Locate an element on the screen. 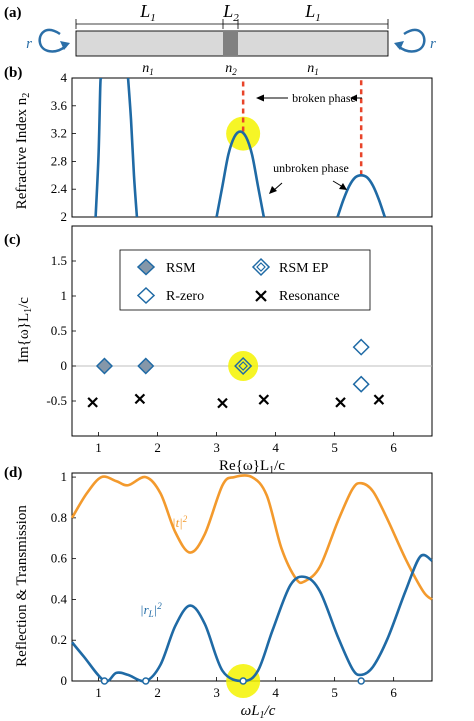 Image resolution: width=474 pixels, height=721 pixels. panel-d-ytick-label: 0.2 is located at coordinates (59, 639).